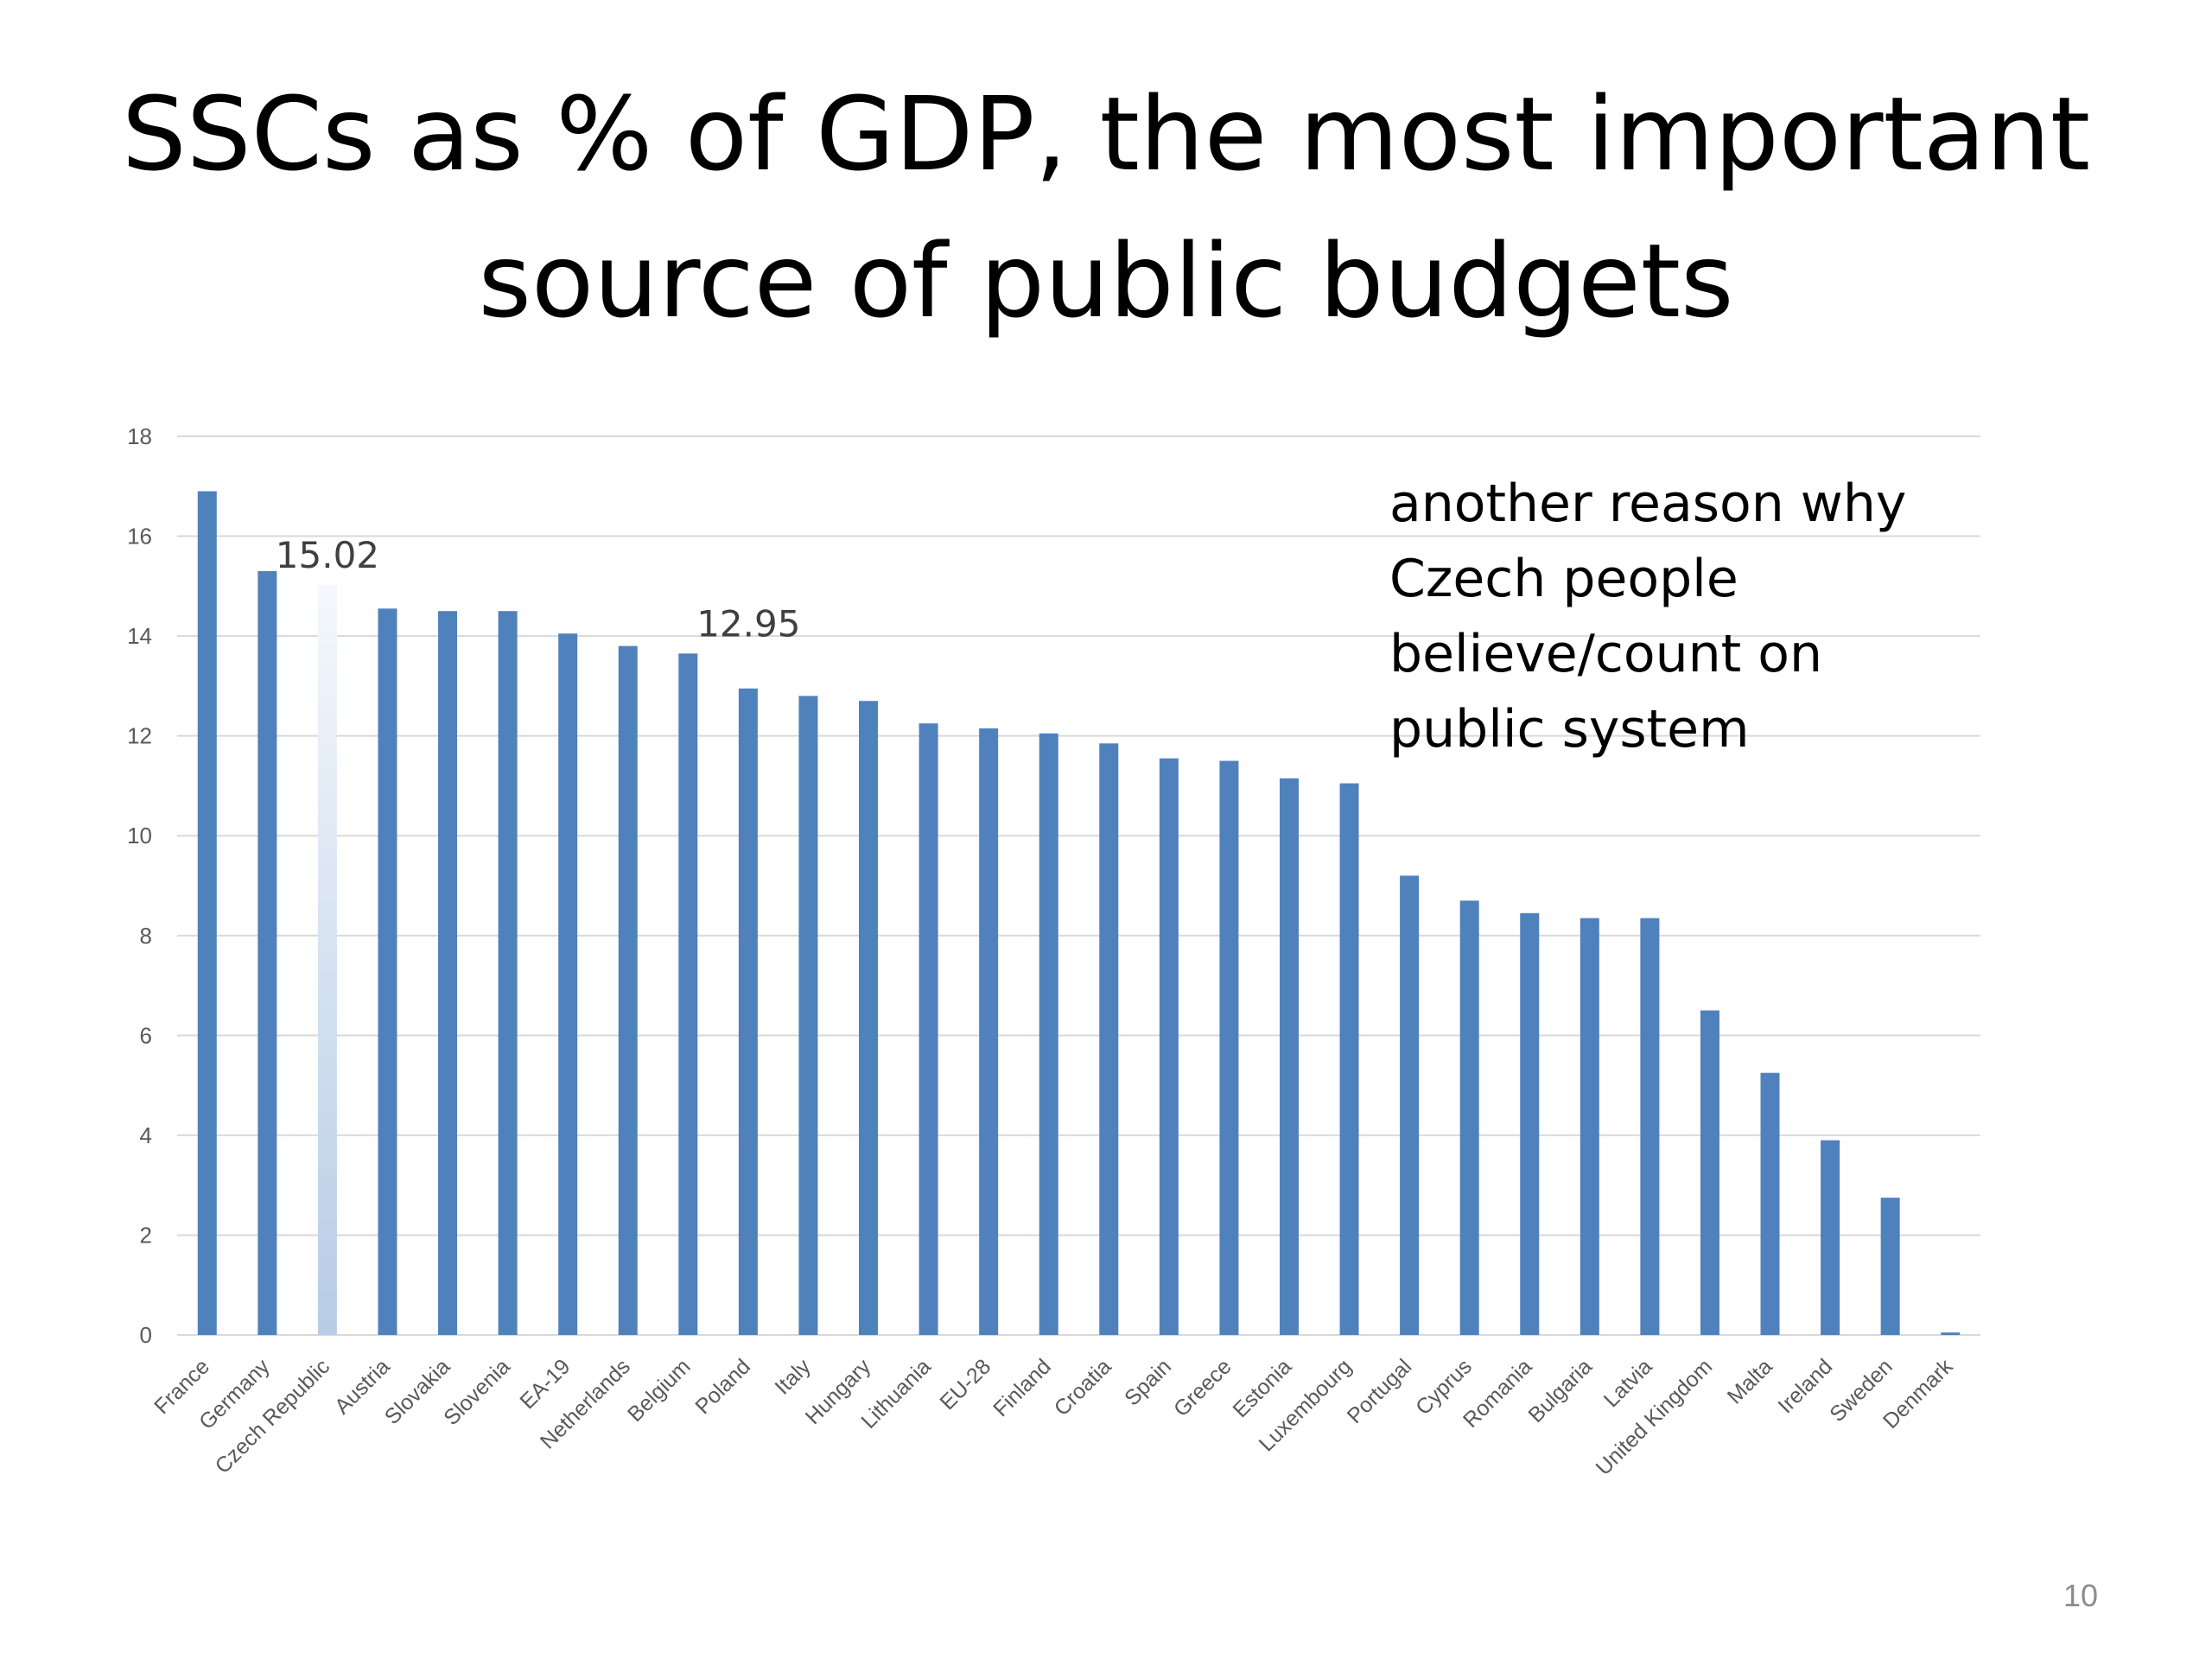 This screenshot has height=1659, width=2212. What do you see at coordinates (1628, 1383) in the screenshot?
I see `x-tick-label: Latvia` at bounding box center [1628, 1383].